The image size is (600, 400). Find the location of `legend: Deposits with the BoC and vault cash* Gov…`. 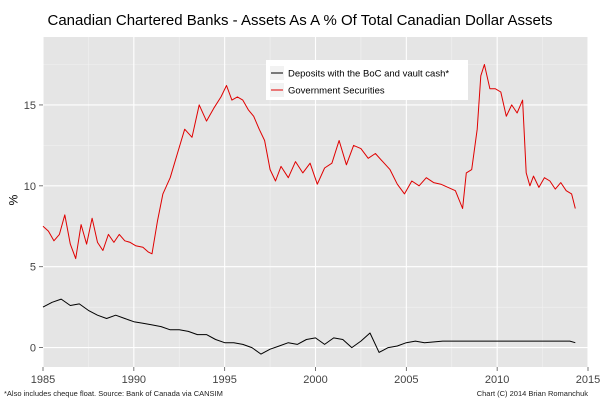

legend: Deposits with the BoC and vault cash* Gov… is located at coordinates (367, 80).